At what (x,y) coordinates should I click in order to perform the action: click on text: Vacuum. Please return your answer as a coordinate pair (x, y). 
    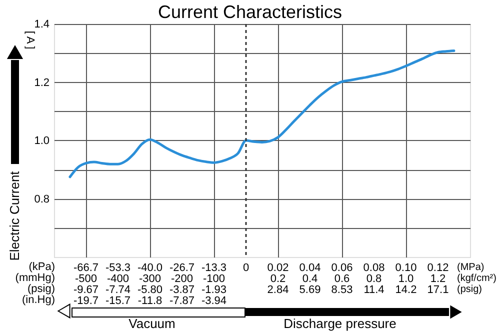
    Looking at the image, I should click on (152, 323).